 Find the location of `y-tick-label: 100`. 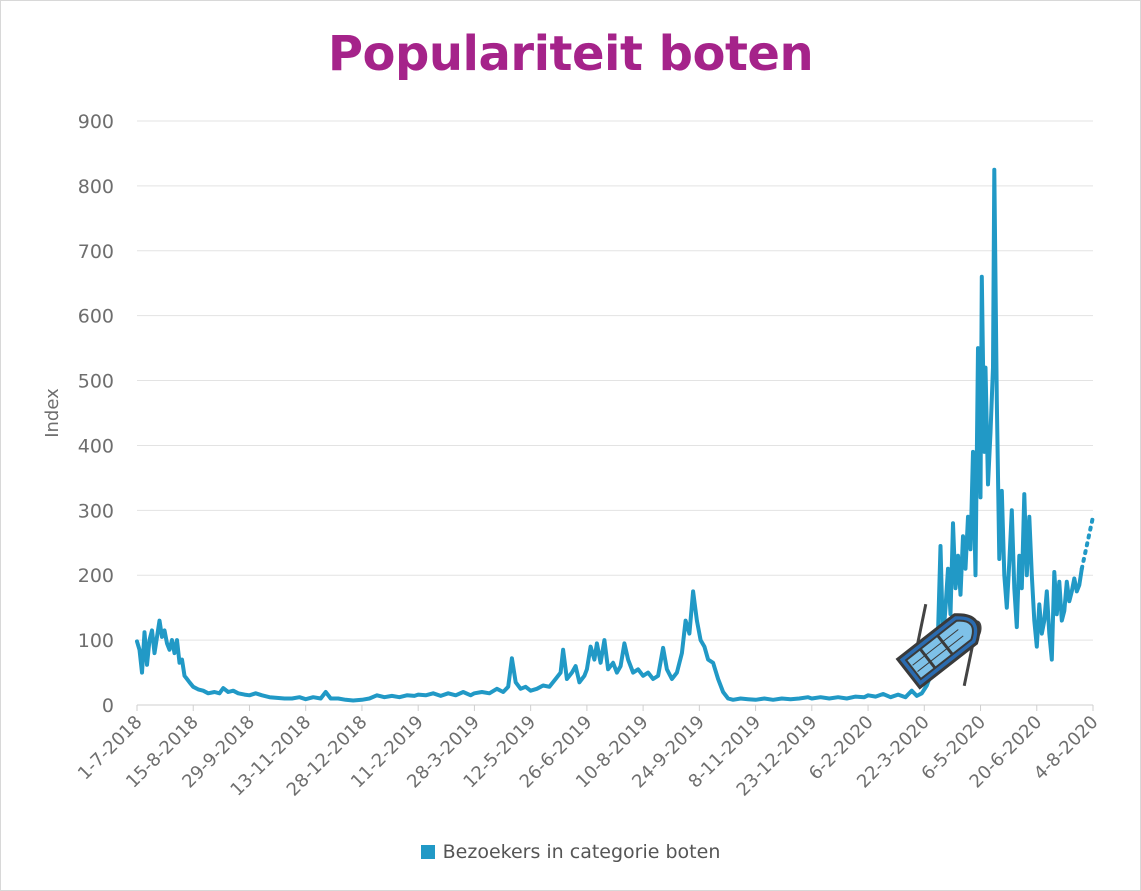

y-tick-label: 100 is located at coordinates (96, 641).